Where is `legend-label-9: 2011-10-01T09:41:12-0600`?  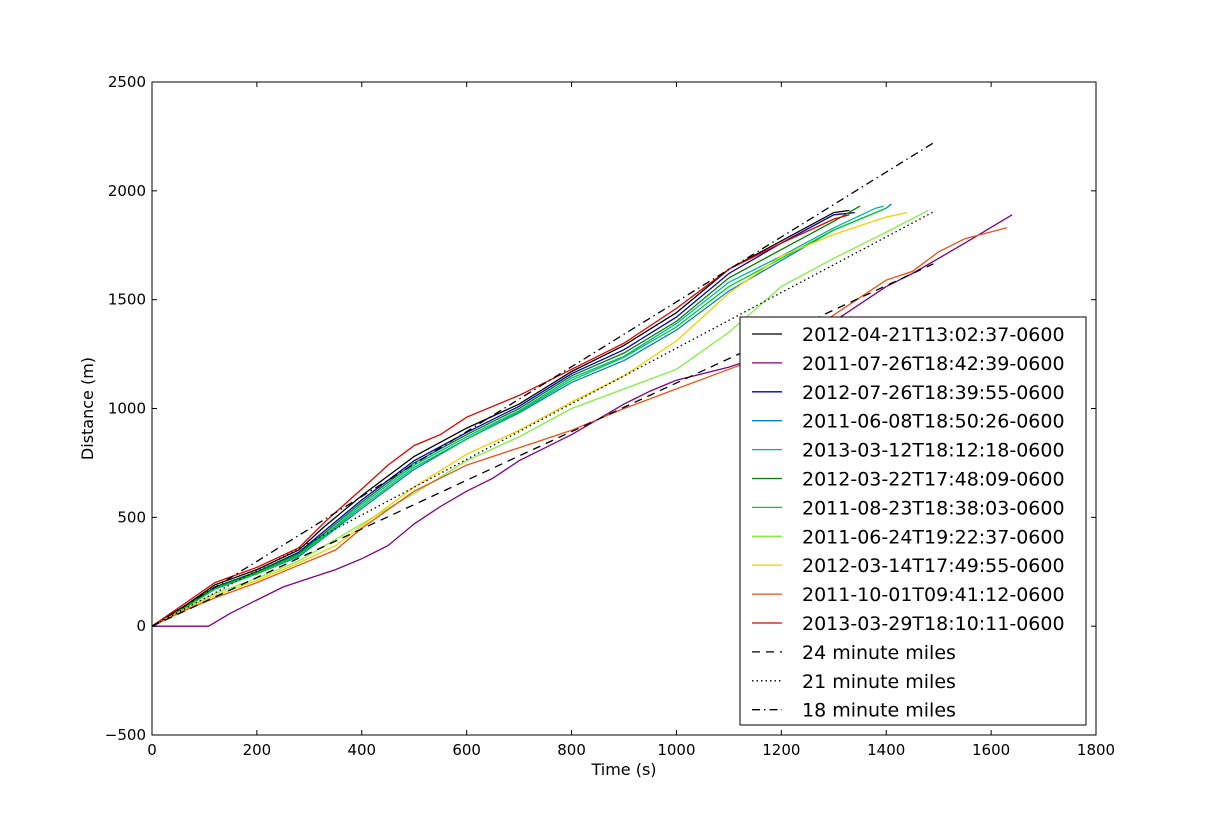
legend-label-9: 2011-10-01T09:41:12-0600 is located at coordinates (933, 595).